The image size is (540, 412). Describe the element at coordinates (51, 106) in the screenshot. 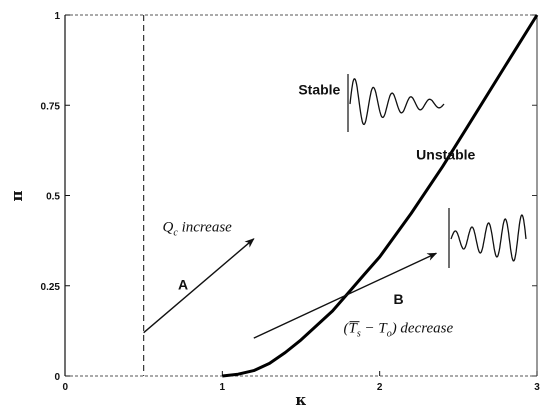

I see `y-tick-label: 0.75` at that location.